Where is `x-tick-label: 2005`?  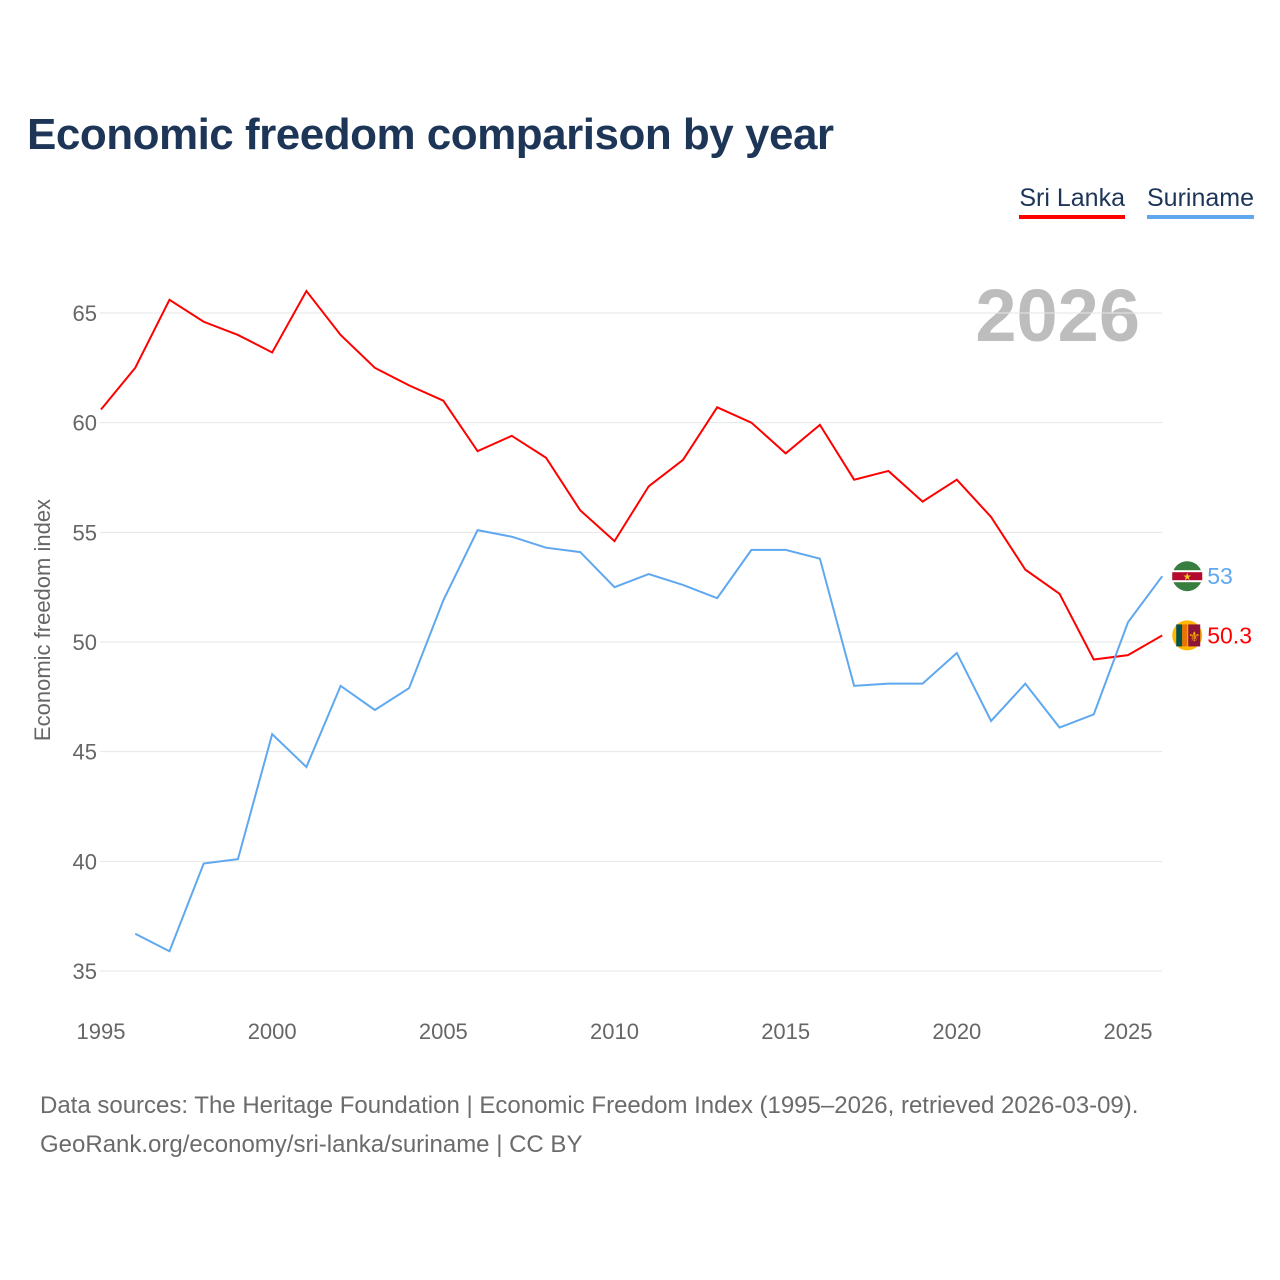 x-tick-label: 2005 is located at coordinates (443, 1031).